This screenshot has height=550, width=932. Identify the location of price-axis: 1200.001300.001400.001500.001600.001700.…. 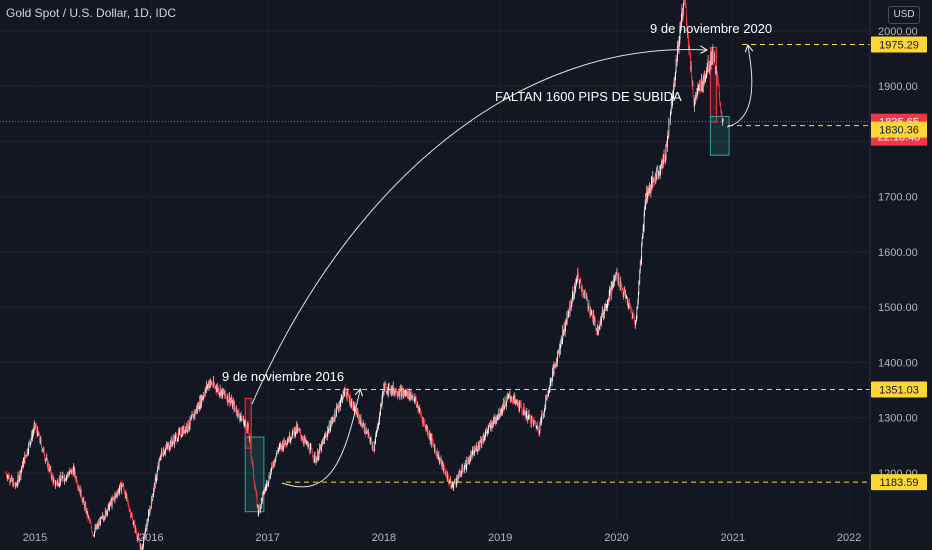
(893, 275).